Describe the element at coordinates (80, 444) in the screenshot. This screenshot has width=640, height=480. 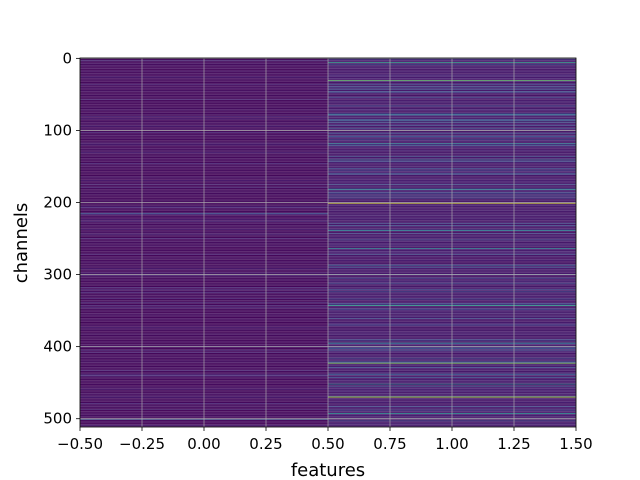
I see `x-tick-label: −0.50` at that location.